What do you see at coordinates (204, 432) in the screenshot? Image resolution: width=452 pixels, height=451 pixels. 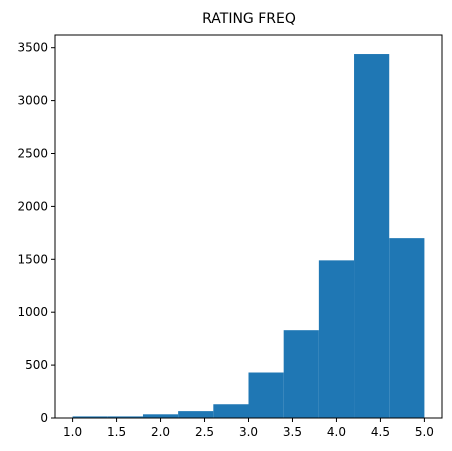 I see `x-tick-label: 2.5` at bounding box center [204, 432].